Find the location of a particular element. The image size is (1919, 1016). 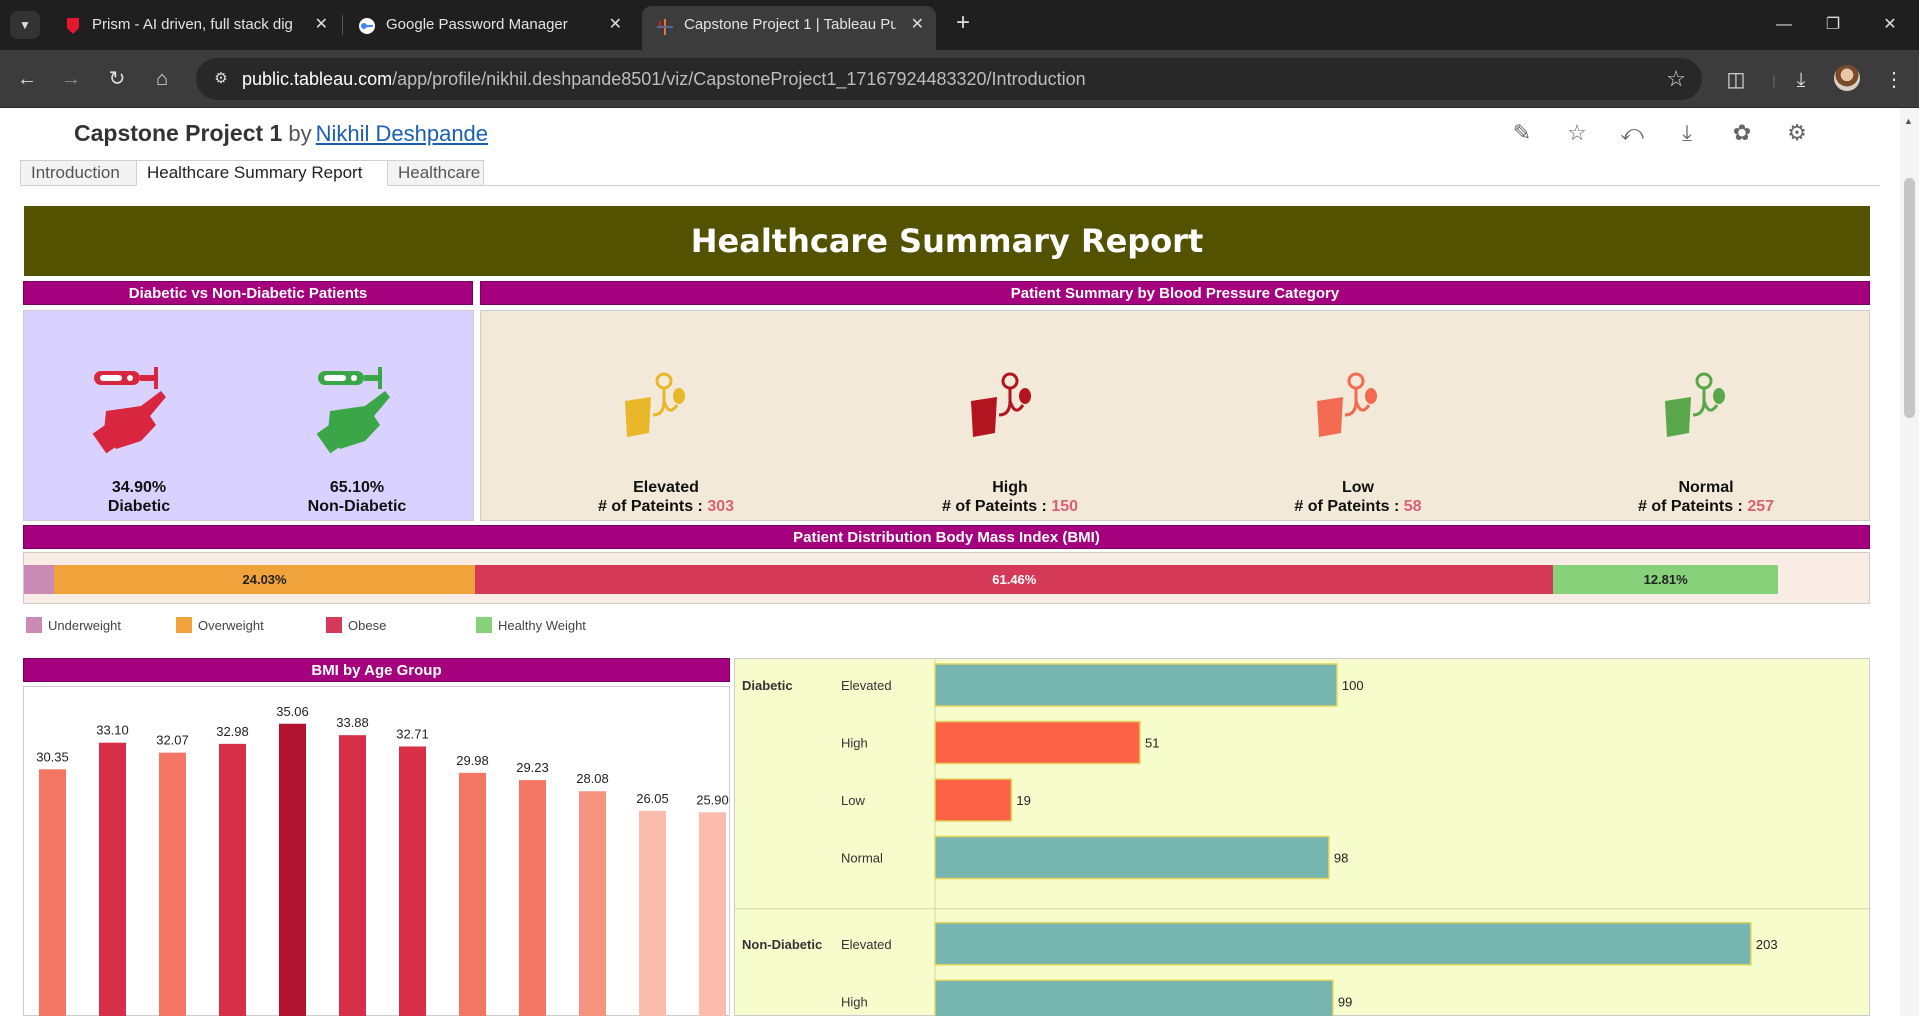

scrollbar-thumb is located at coordinates (1909, 298).